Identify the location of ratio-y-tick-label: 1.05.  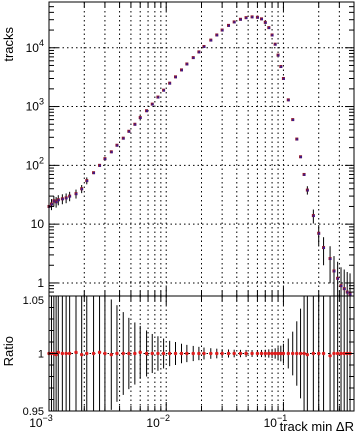
(33, 301).